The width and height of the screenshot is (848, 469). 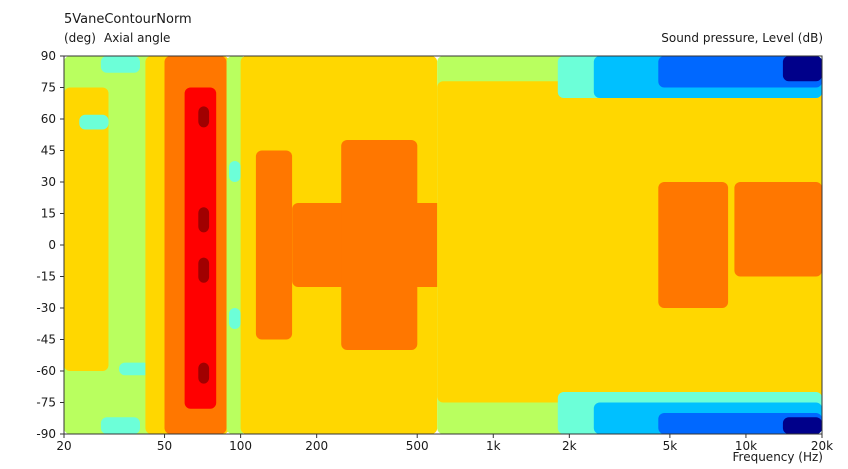 I want to click on y-axis-unit: (deg), so click(x=80, y=38).